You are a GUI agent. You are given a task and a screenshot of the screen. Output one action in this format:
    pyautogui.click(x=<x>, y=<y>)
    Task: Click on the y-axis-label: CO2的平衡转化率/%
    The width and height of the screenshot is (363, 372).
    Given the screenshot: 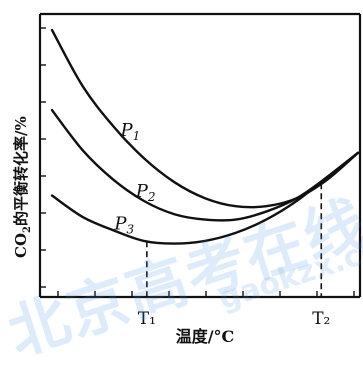 What is the action you would take?
    pyautogui.click(x=22, y=187)
    